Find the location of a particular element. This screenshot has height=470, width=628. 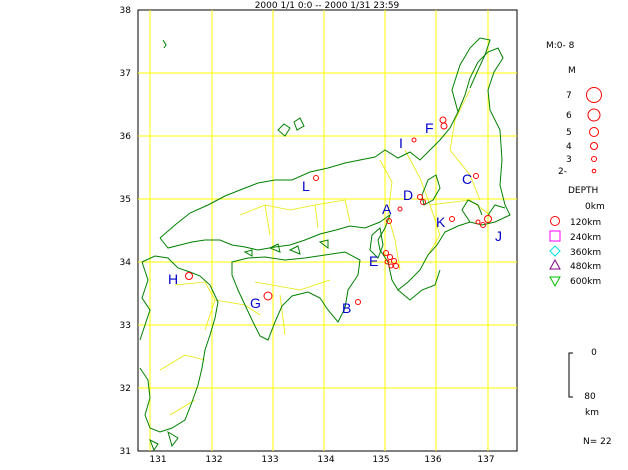

magnitude-label-2: 2- is located at coordinates (562, 172).